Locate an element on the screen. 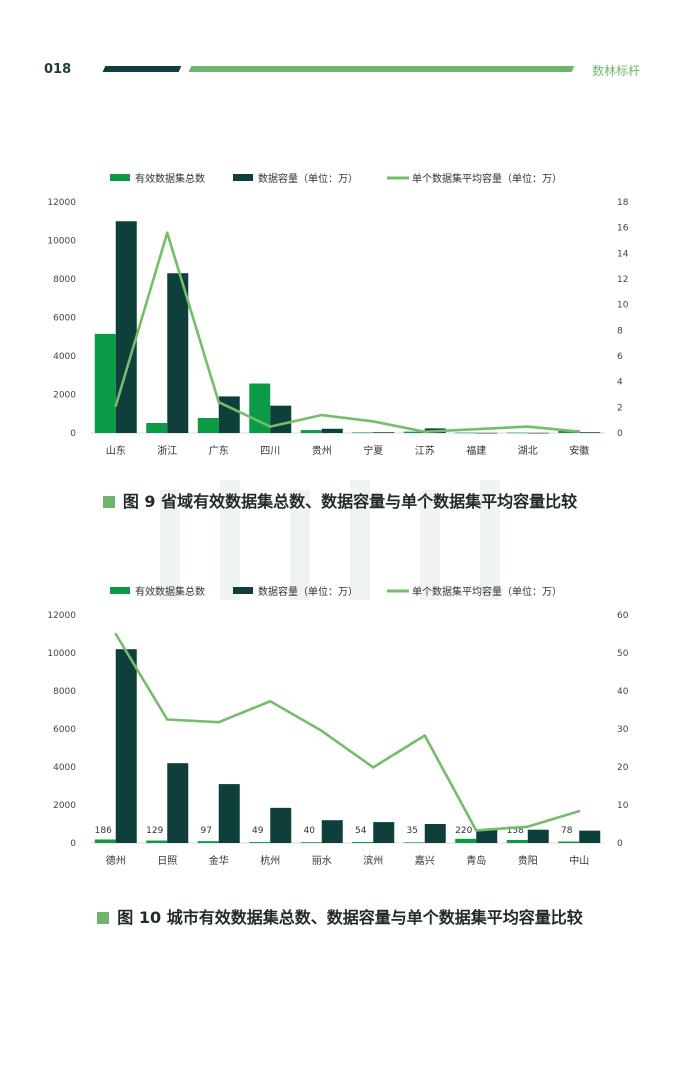 The width and height of the screenshot is (680, 1077). x-tick-label: 日照 is located at coordinates (167, 861).